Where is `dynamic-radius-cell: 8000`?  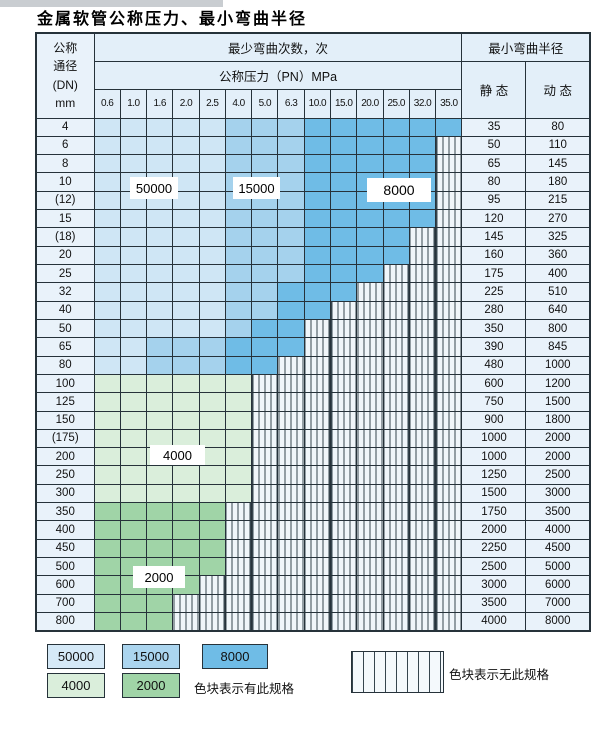 dynamic-radius-cell: 8000 is located at coordinates (558, 621).